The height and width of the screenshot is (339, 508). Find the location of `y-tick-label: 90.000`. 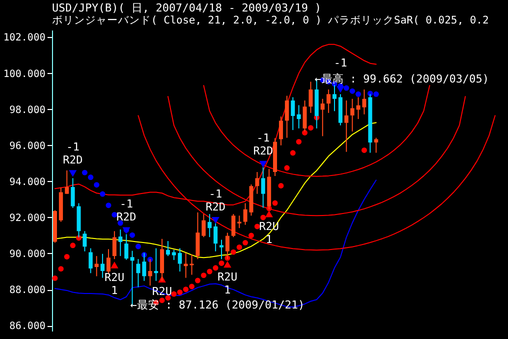

y-tick-label: 90.000 is located at coordinates (27, 254).